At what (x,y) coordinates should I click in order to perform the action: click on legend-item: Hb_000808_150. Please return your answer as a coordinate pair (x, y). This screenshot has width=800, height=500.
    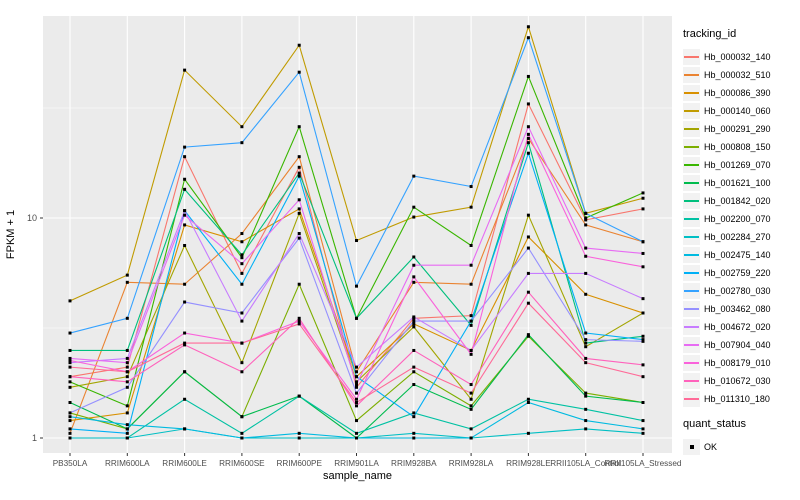
    Looking at the image, I should click on (740, 147).